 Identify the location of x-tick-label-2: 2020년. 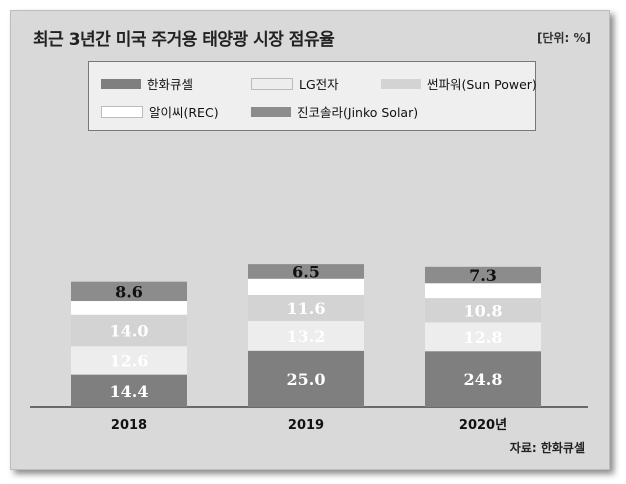
(483, 425).